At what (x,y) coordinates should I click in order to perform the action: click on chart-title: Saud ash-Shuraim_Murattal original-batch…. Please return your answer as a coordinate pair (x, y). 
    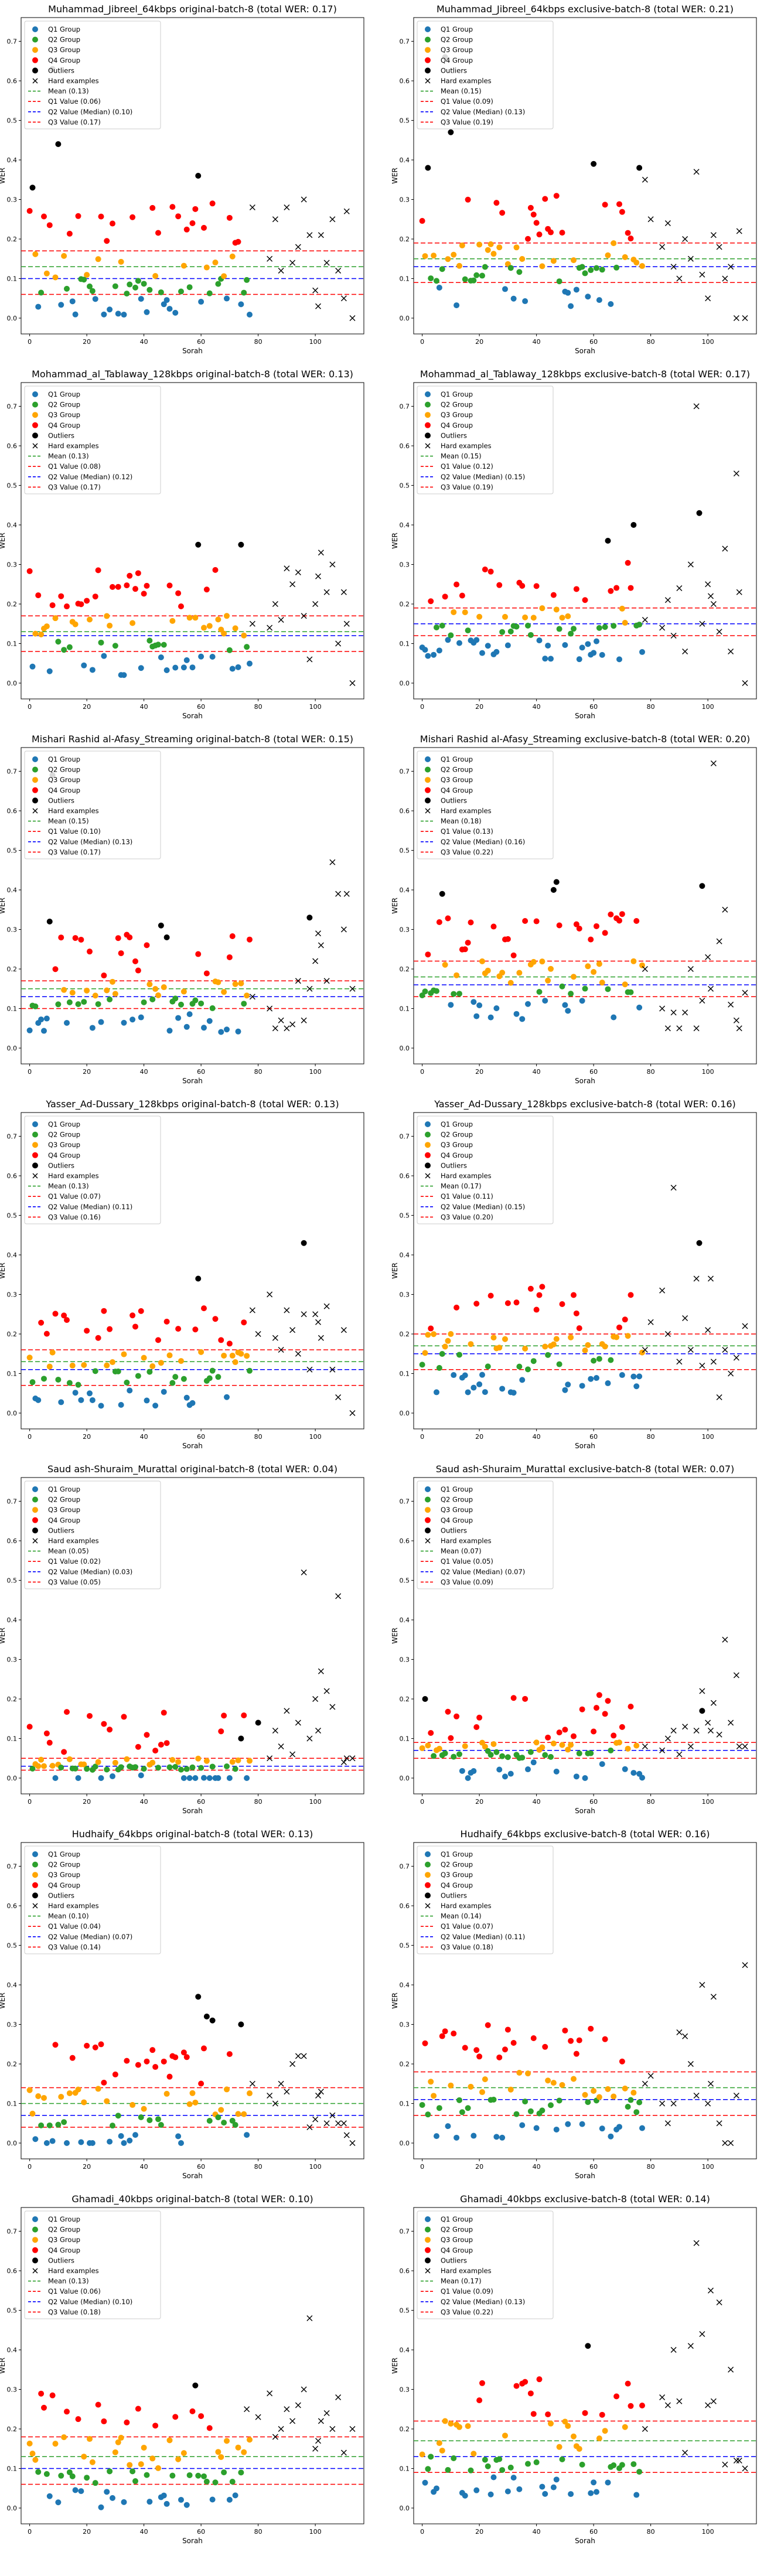
    Looking at the image, I should click on (192, 1469).